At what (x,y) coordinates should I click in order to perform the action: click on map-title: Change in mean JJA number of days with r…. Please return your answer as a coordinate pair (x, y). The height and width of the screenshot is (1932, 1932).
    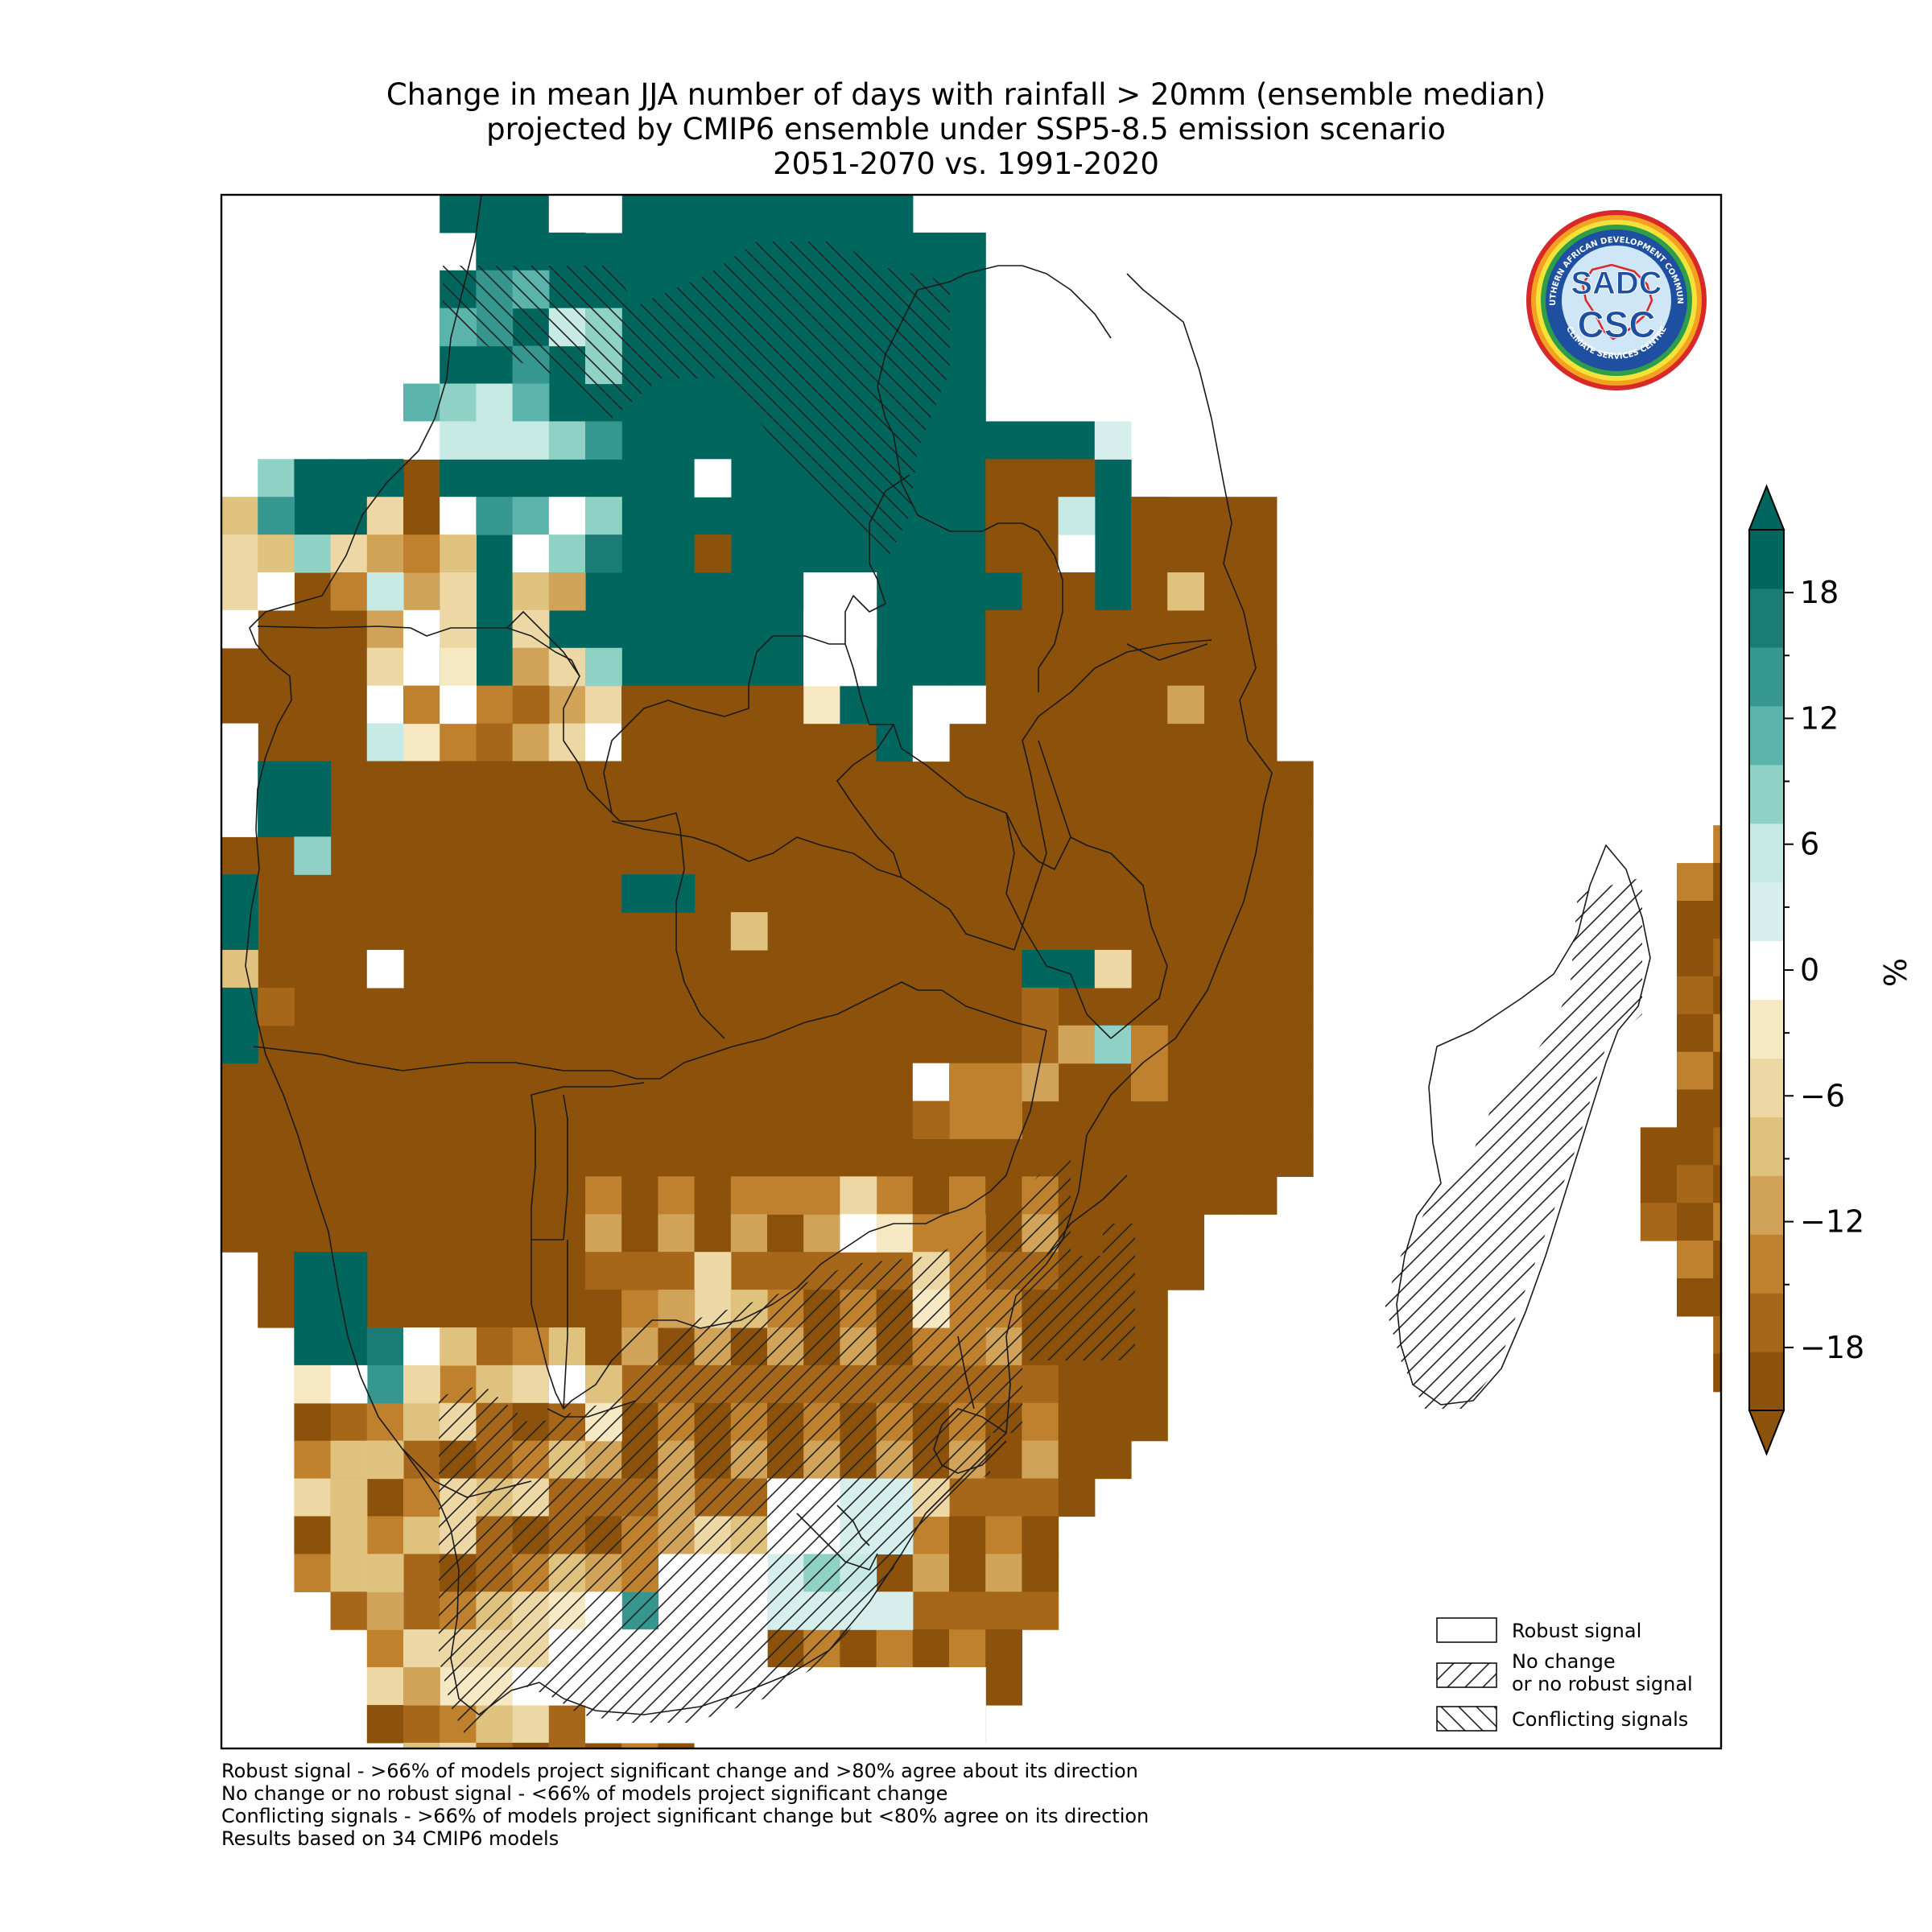
    Looking at the image, I should click on (966, 129).